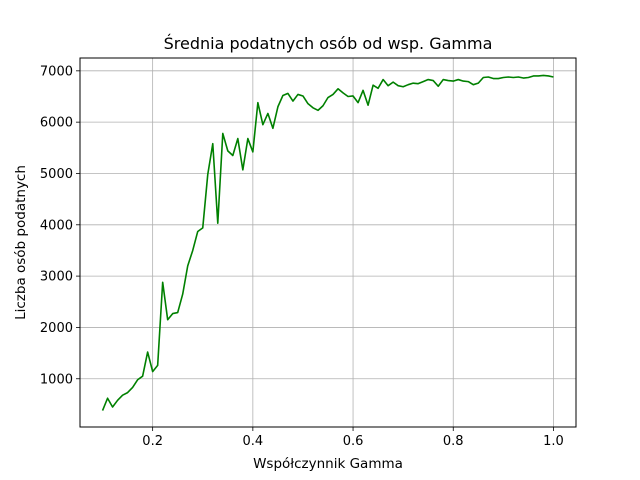 Image resolution: width=640 pixels, height=480 pixels. I want to click on y-tick-label: 7000, so click(56, 71).